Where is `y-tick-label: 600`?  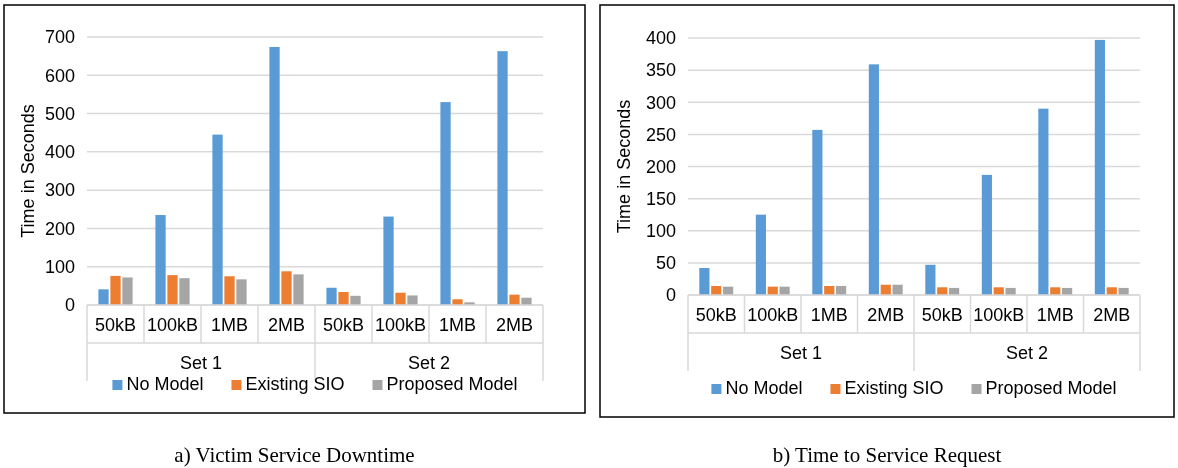 y-tick-label: 600 is located at coordinates (59, 75).